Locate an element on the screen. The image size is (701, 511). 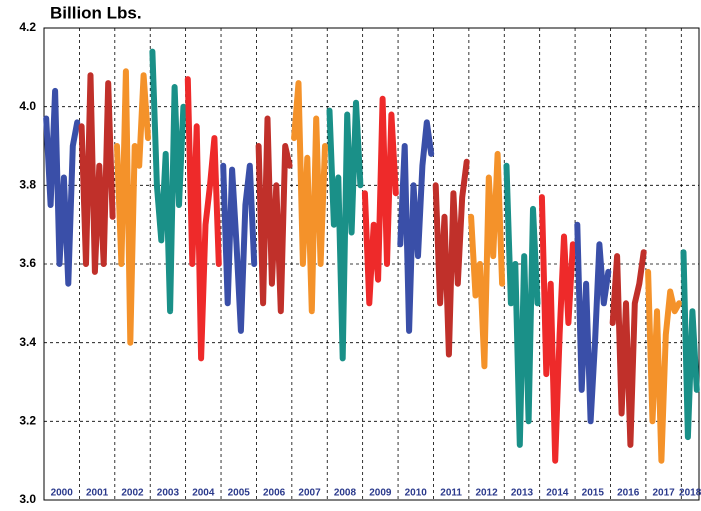
year-label: 2002 is located at coordinates (132, 493).